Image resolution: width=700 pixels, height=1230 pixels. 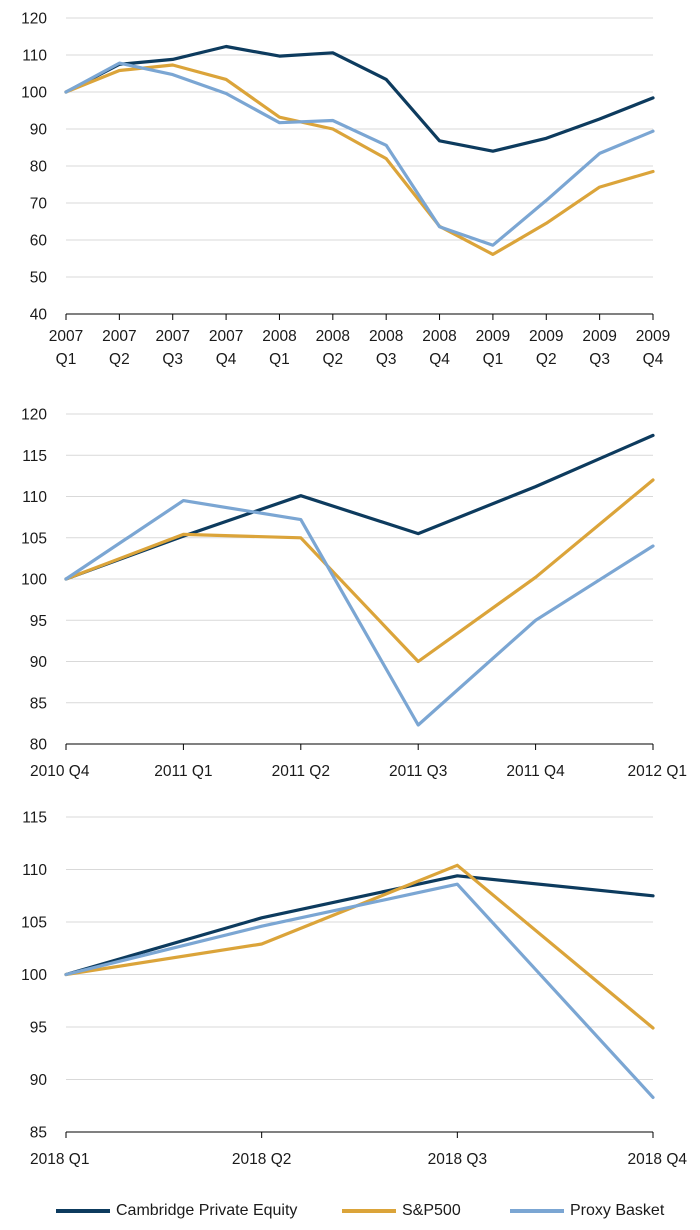 What do you see at coordinates (83, 1211) in the screenshot?
I see `legend-swatch-cambridge` at bounding box center [83, 1211].